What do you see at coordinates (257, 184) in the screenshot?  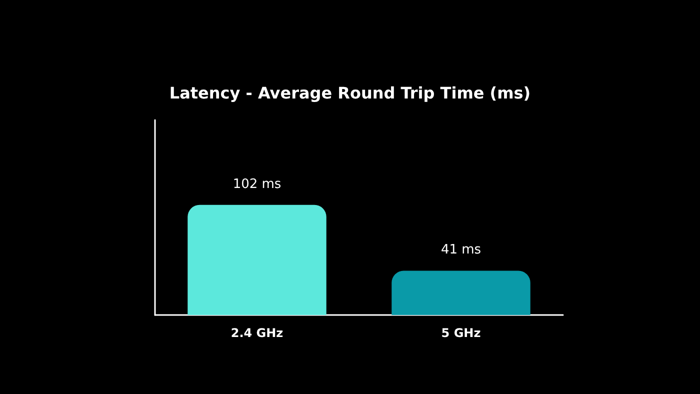 I see `data-label: 102 ms` at bounding box center [257, 184].